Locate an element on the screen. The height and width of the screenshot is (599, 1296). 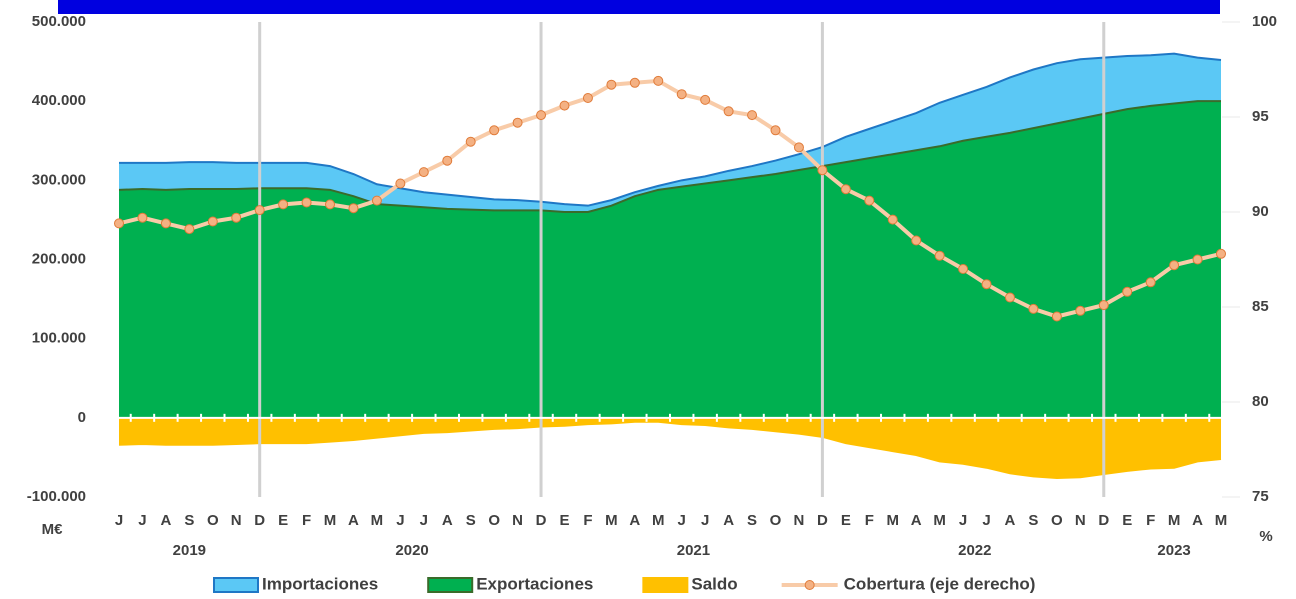
y2-tick-label: 85 is located at coordinates (1260, 306).